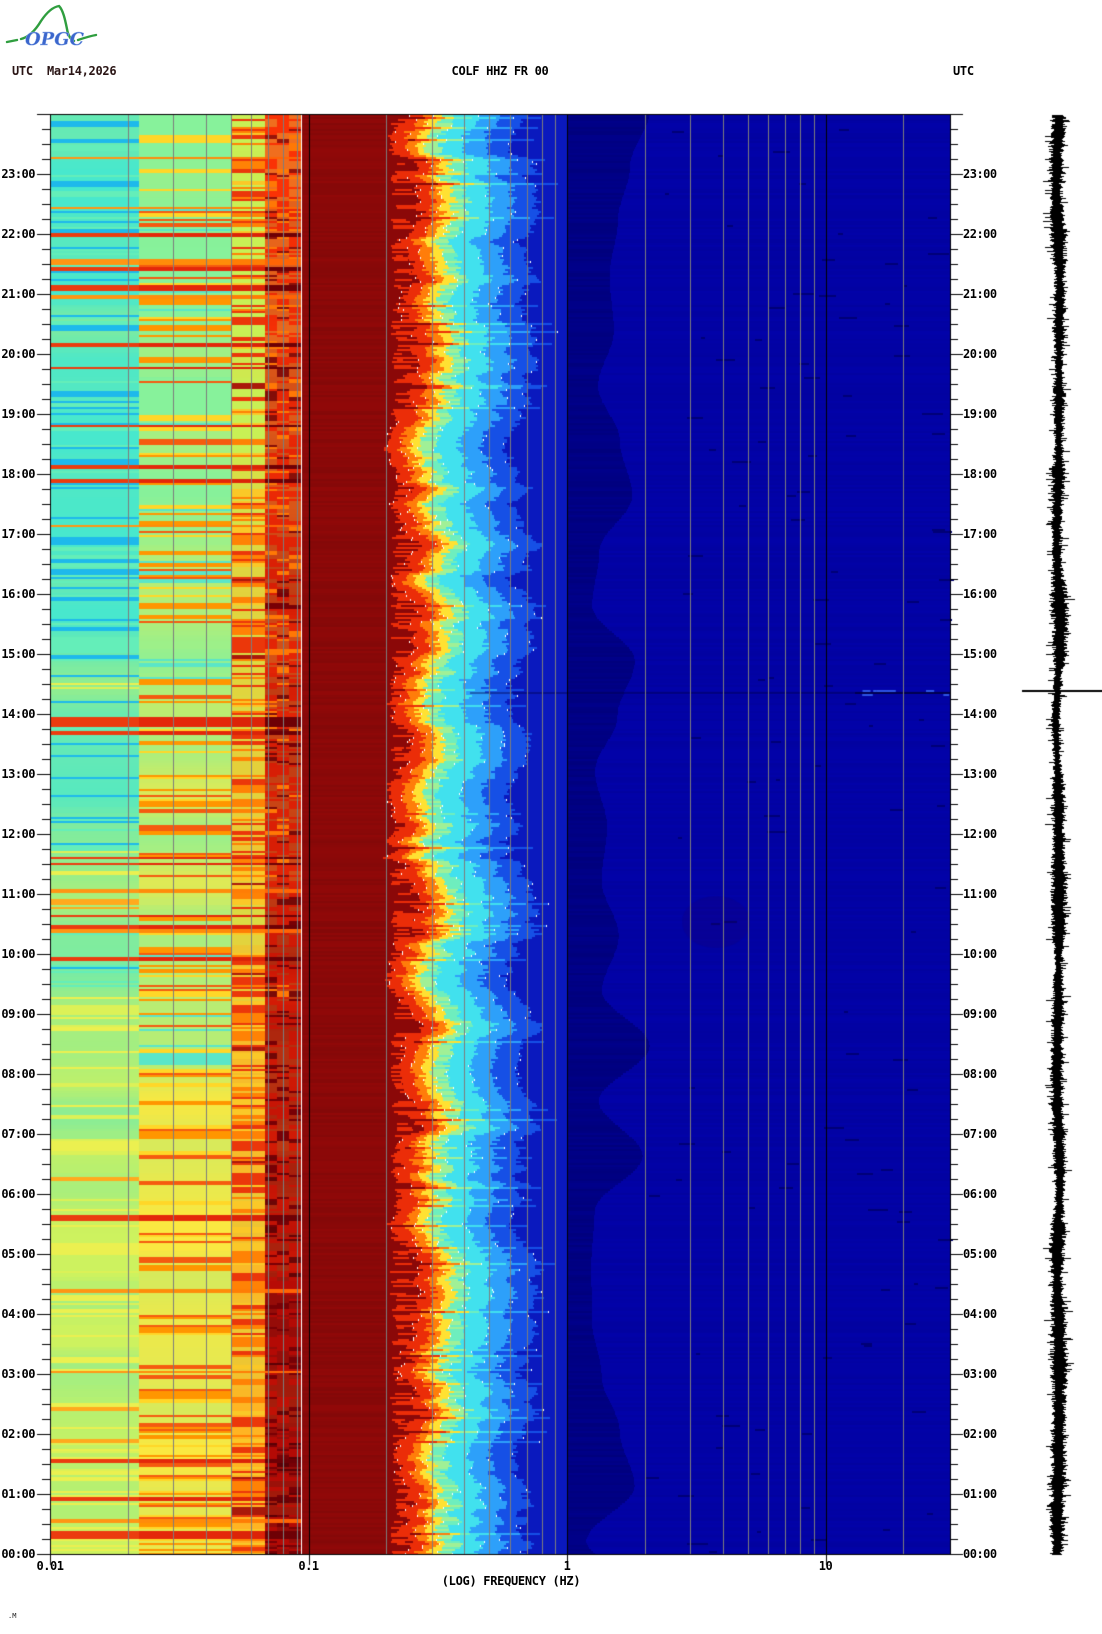  Describe the element at coordinates (567, 1566) in the screenshot. I see `freq-tick-label: 1` at that location.